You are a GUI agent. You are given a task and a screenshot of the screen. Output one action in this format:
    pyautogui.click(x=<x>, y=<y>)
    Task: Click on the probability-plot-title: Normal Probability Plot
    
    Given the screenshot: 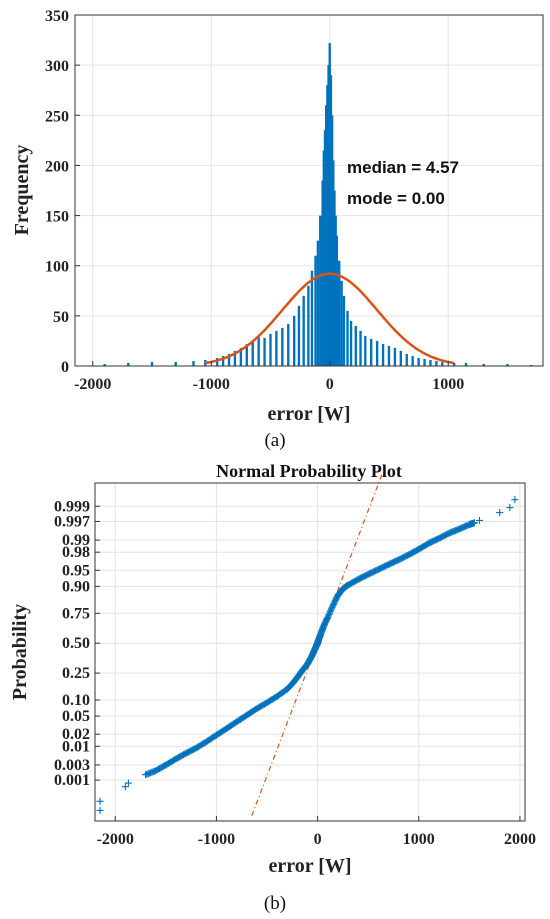 What is the action you would take?
    pyautogui.click(x=309, y=471)
    